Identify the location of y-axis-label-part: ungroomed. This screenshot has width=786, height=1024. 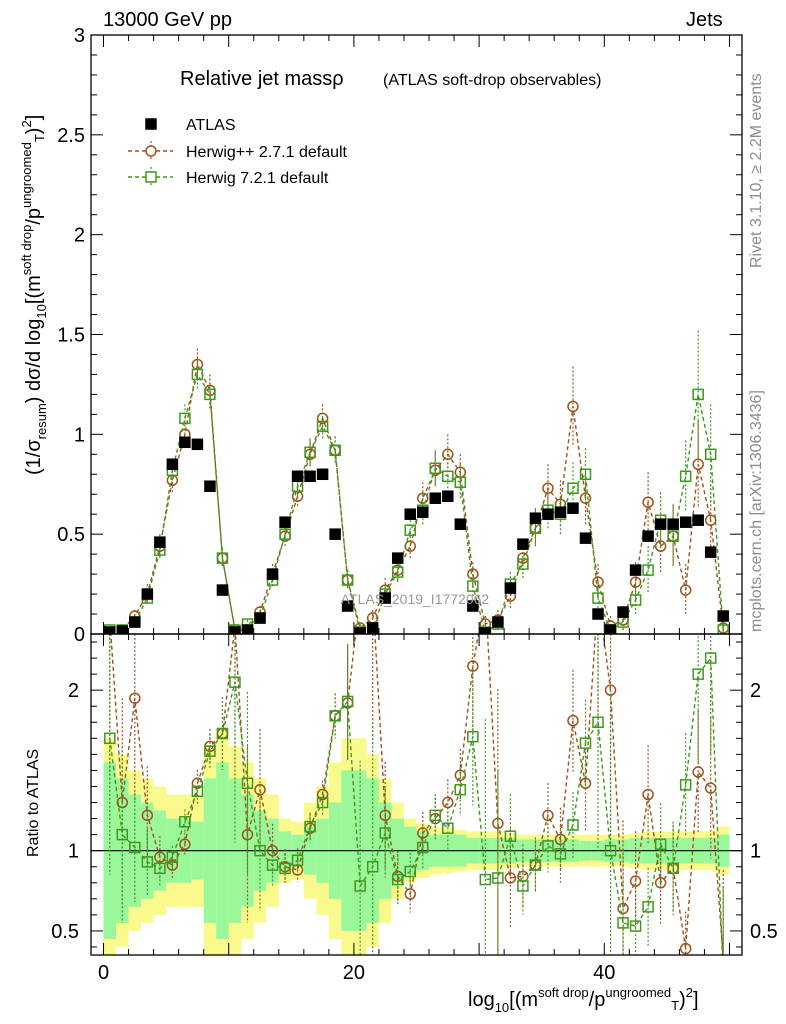
(638, 992).